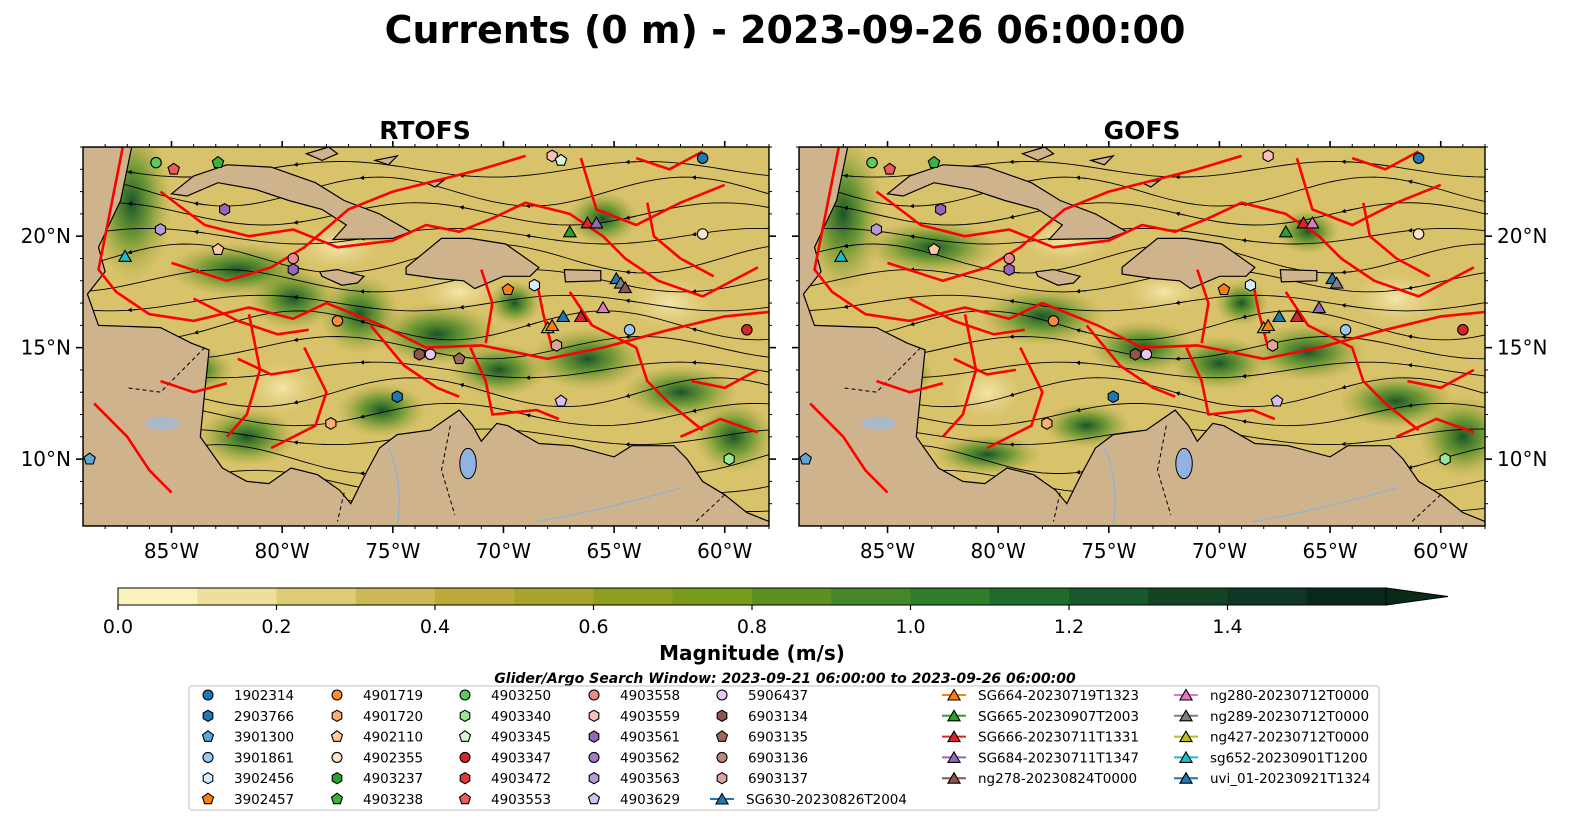 This screenshot has width=1577, height=829. What do you see at coordinates (426, 214) in the screenshot?
I see `streamline` at bounding box center [426, 214].